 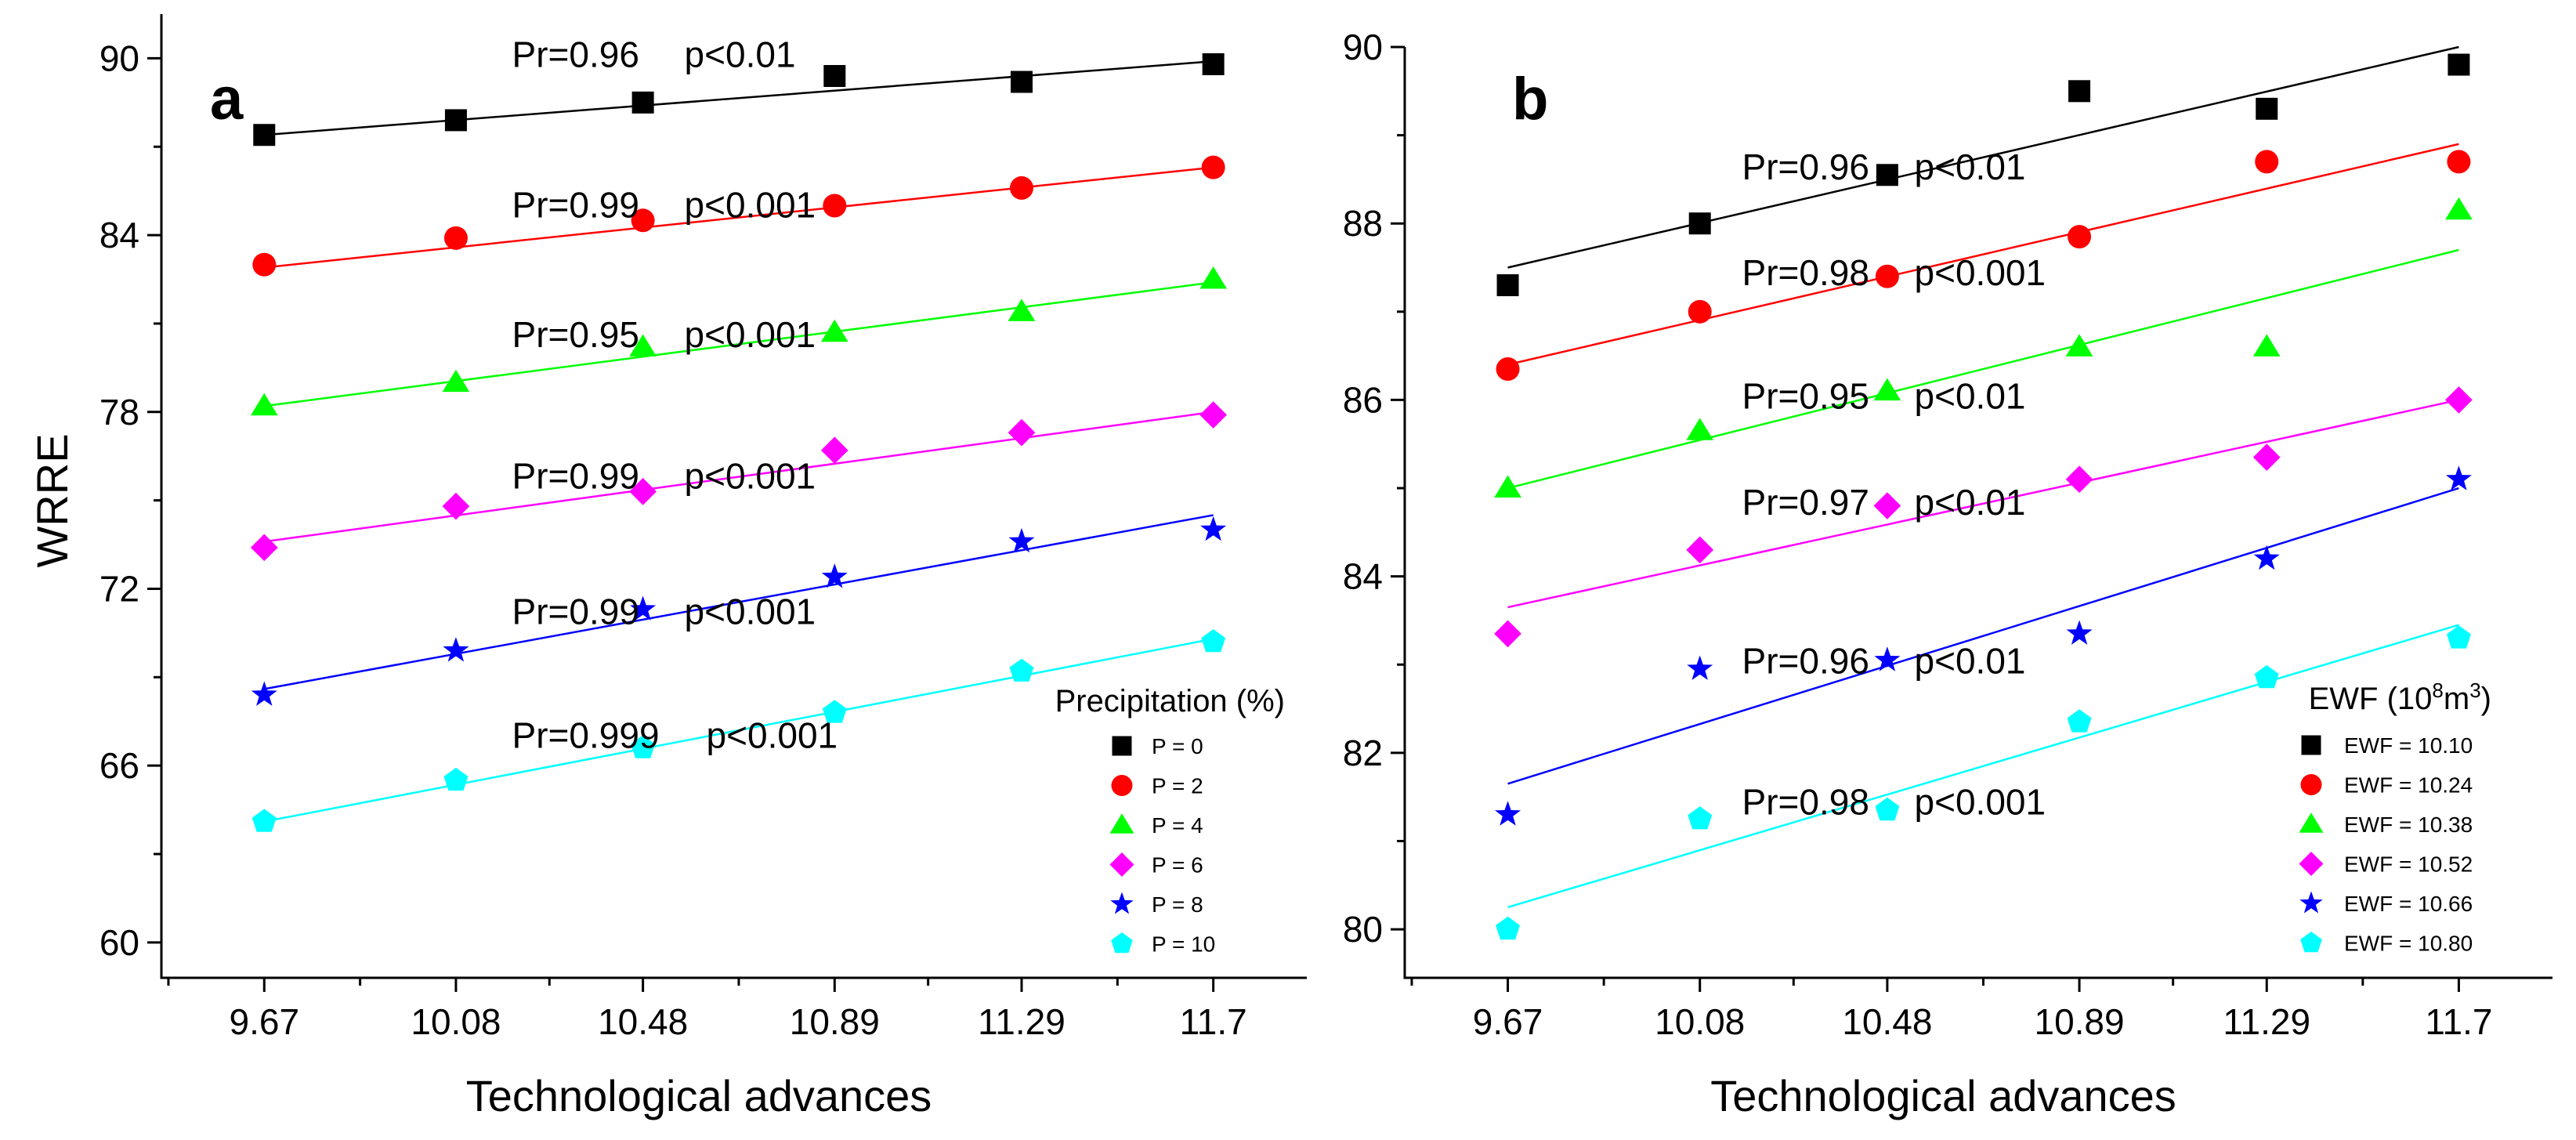 I want to click on legend-label: EWF = 10.52, so click(x=2408, y=864).